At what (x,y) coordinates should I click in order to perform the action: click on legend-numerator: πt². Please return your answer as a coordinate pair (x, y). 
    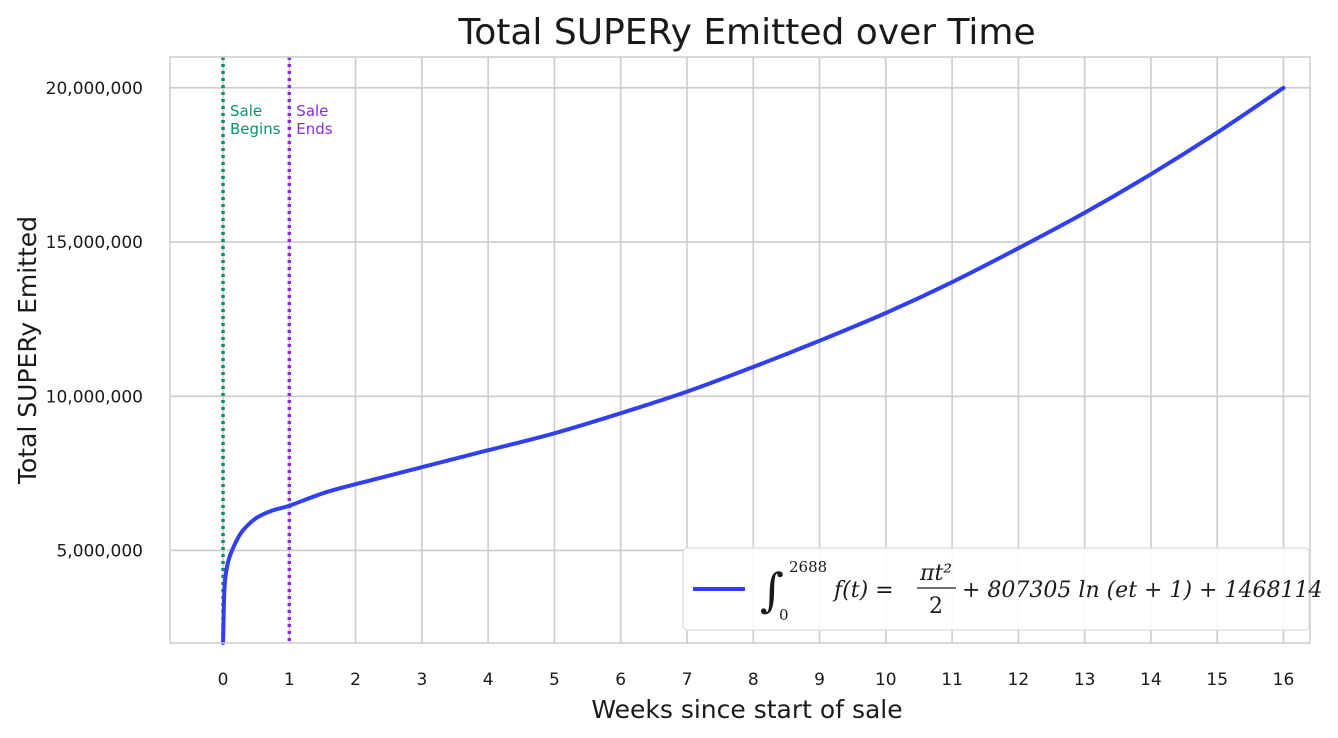
    Looking at the image, I should click on (935, 573).